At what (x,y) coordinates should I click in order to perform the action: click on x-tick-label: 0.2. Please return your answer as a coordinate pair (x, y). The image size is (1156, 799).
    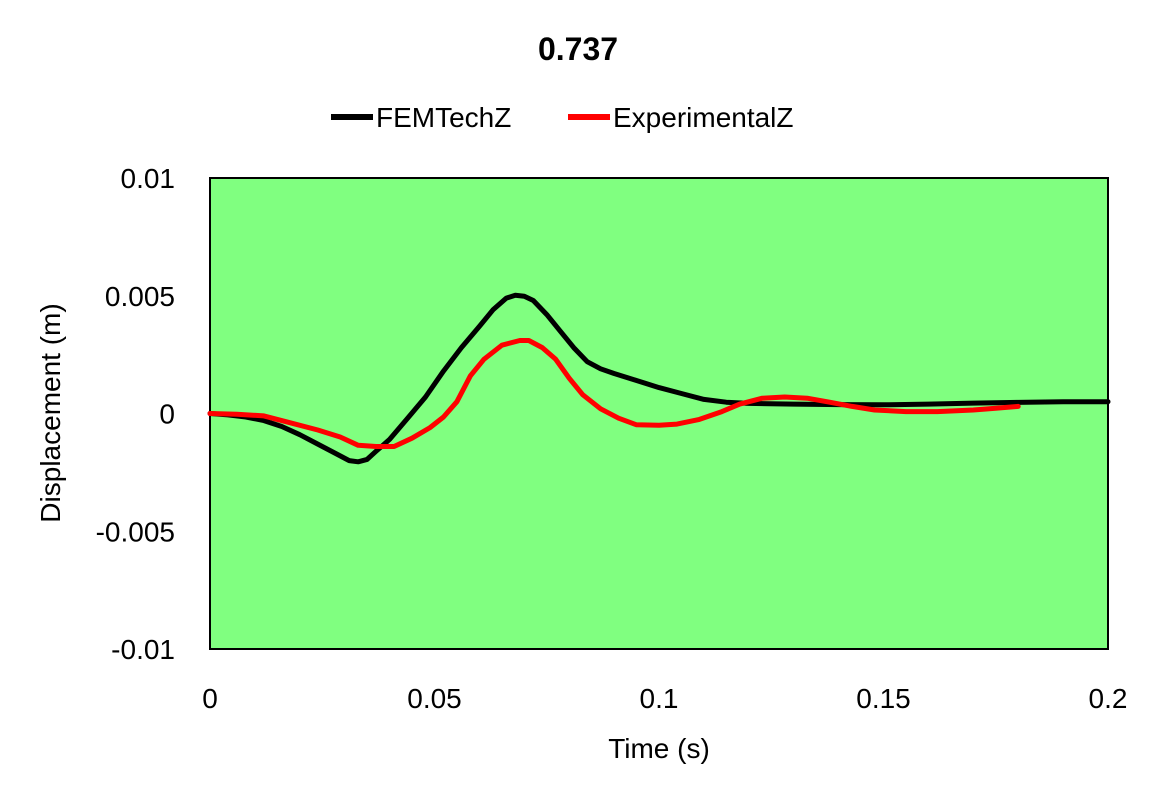
    Looking at the image, I should click on (1108, 698).